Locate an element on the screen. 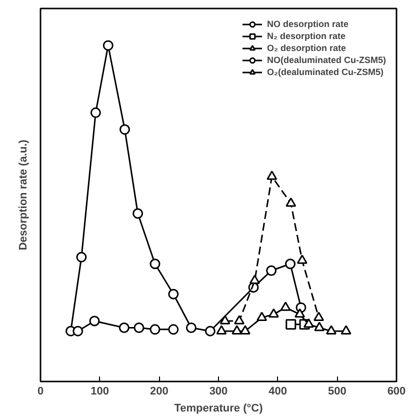 Image resolution: width=412 pixels, height=417 pixels. x-tick-label: 400 is located at coordinates (278, 392).